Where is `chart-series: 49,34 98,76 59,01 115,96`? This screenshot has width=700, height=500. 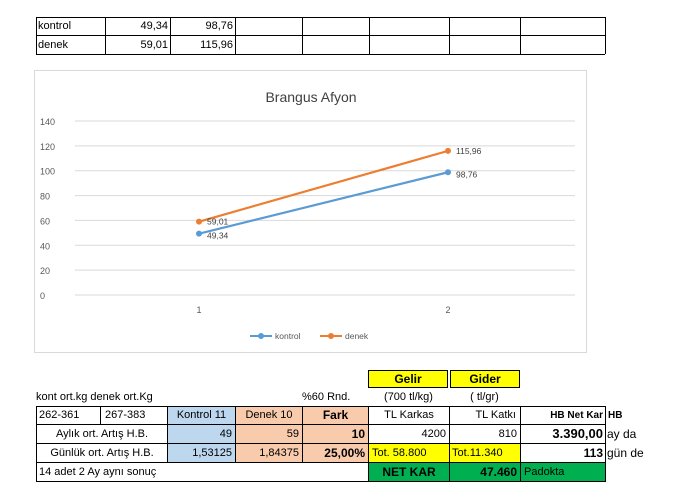
chart-series: 49,34 98,76 59,01 115,96 is located at coordinates (339, 193).